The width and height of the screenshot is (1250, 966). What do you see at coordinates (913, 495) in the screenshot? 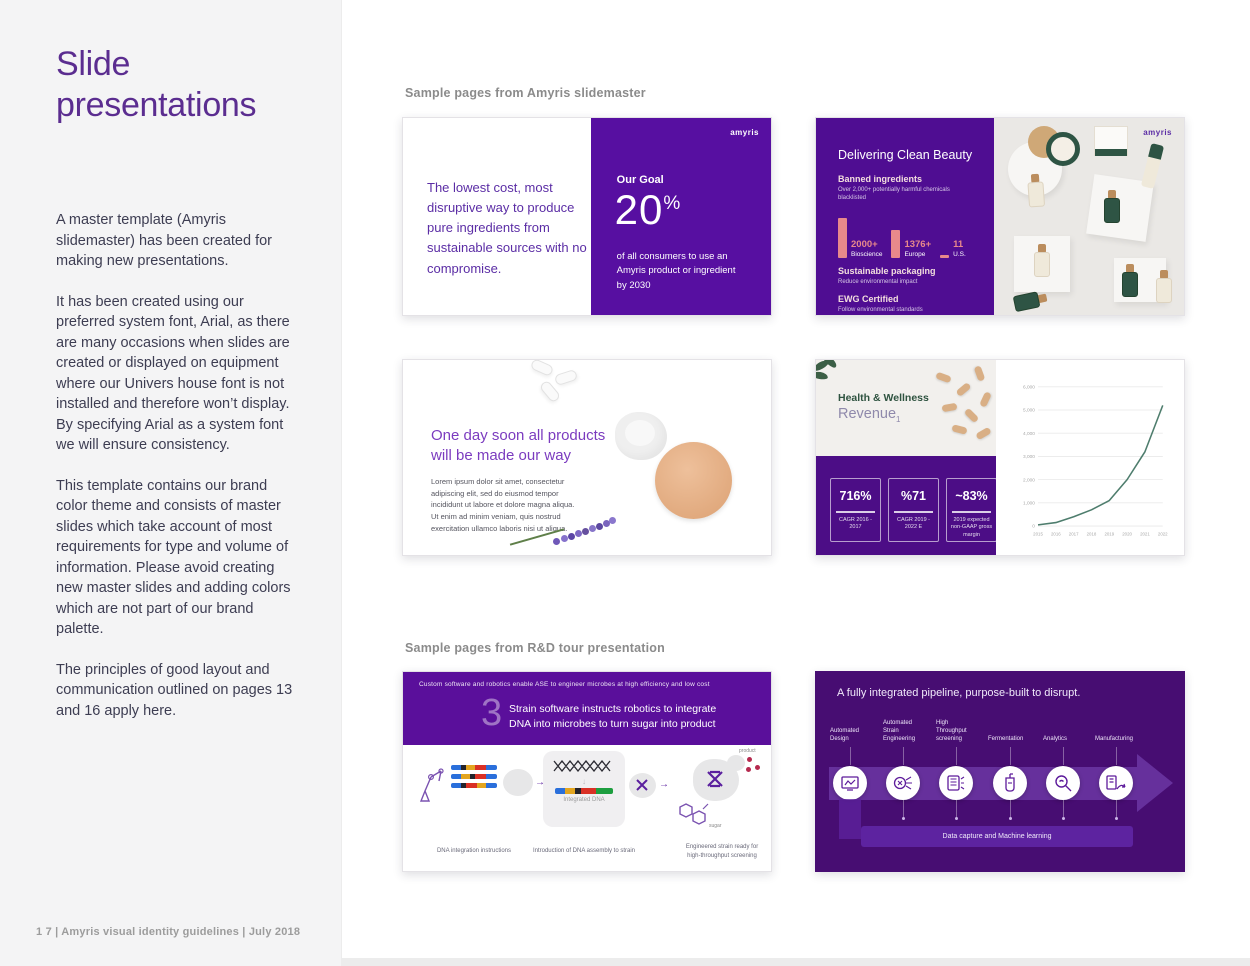
I see `stat-value: %71` at bounding box center [913, 495].